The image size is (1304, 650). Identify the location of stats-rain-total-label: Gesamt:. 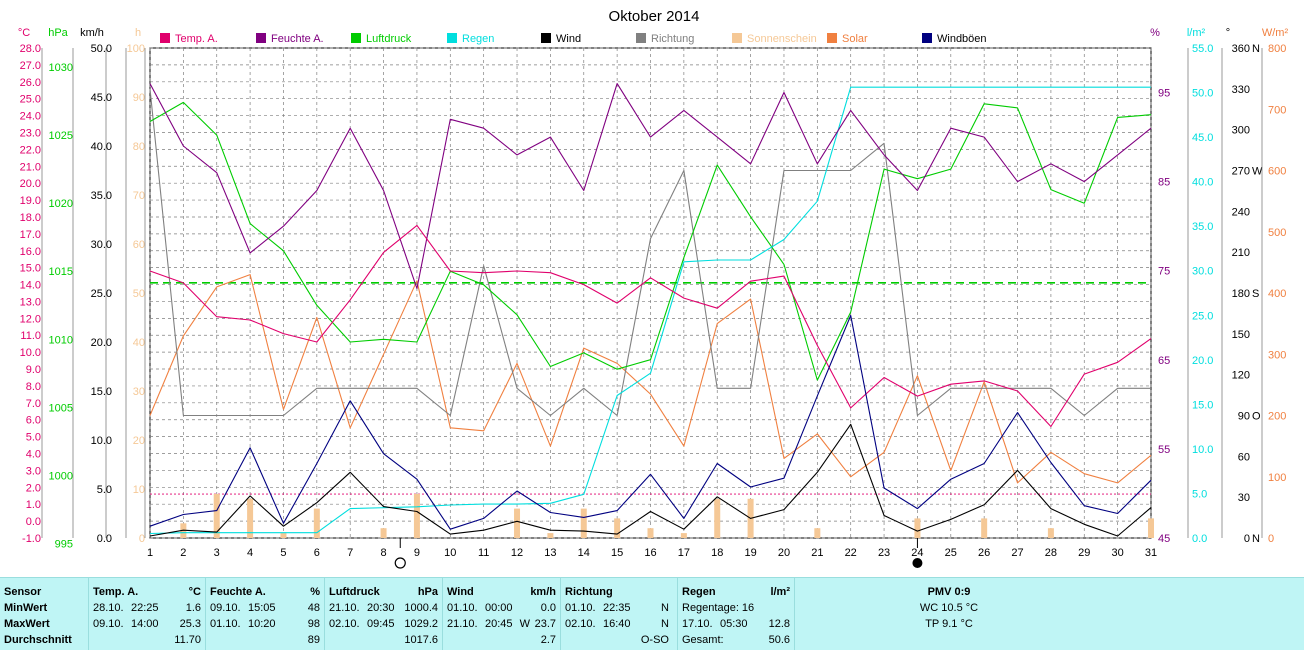
(703, 640).